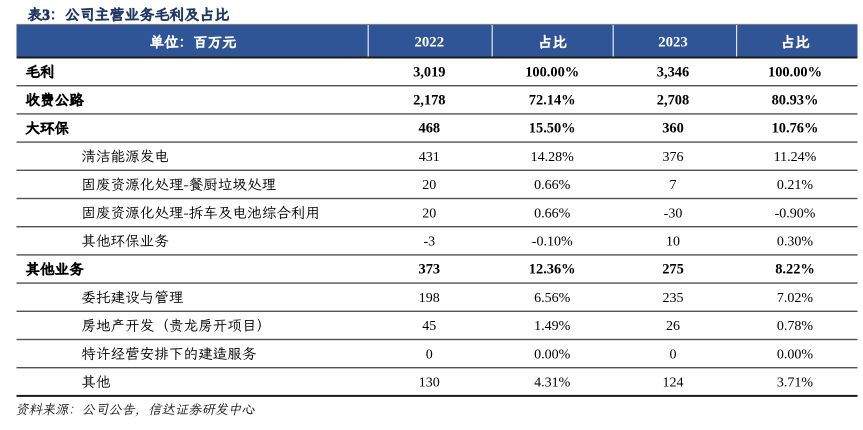 This screenshot has height=430, width=863. What do you see at coordinates (429, 101) in the screenshot?
I see `svg-text: 2,178` at bounding box center [429, 101].